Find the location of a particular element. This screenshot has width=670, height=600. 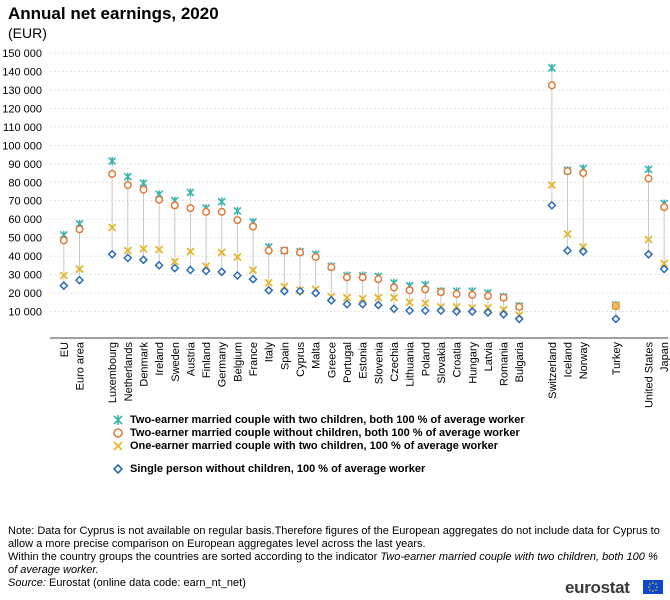

diamond-marker-icon is located at coordinates (118, 469).